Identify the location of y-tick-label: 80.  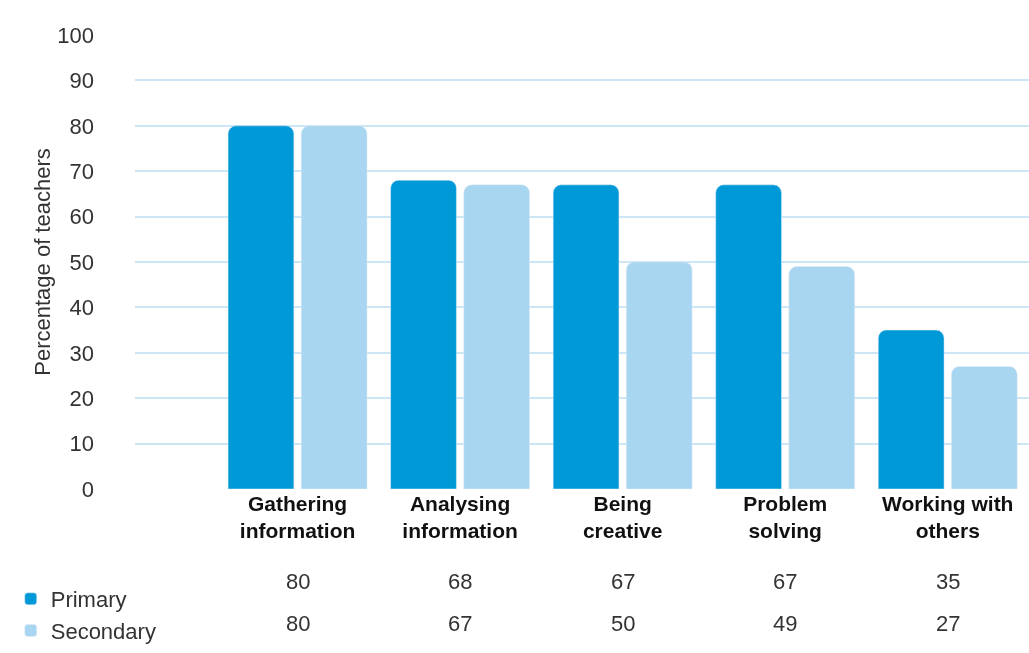
(81, 126).